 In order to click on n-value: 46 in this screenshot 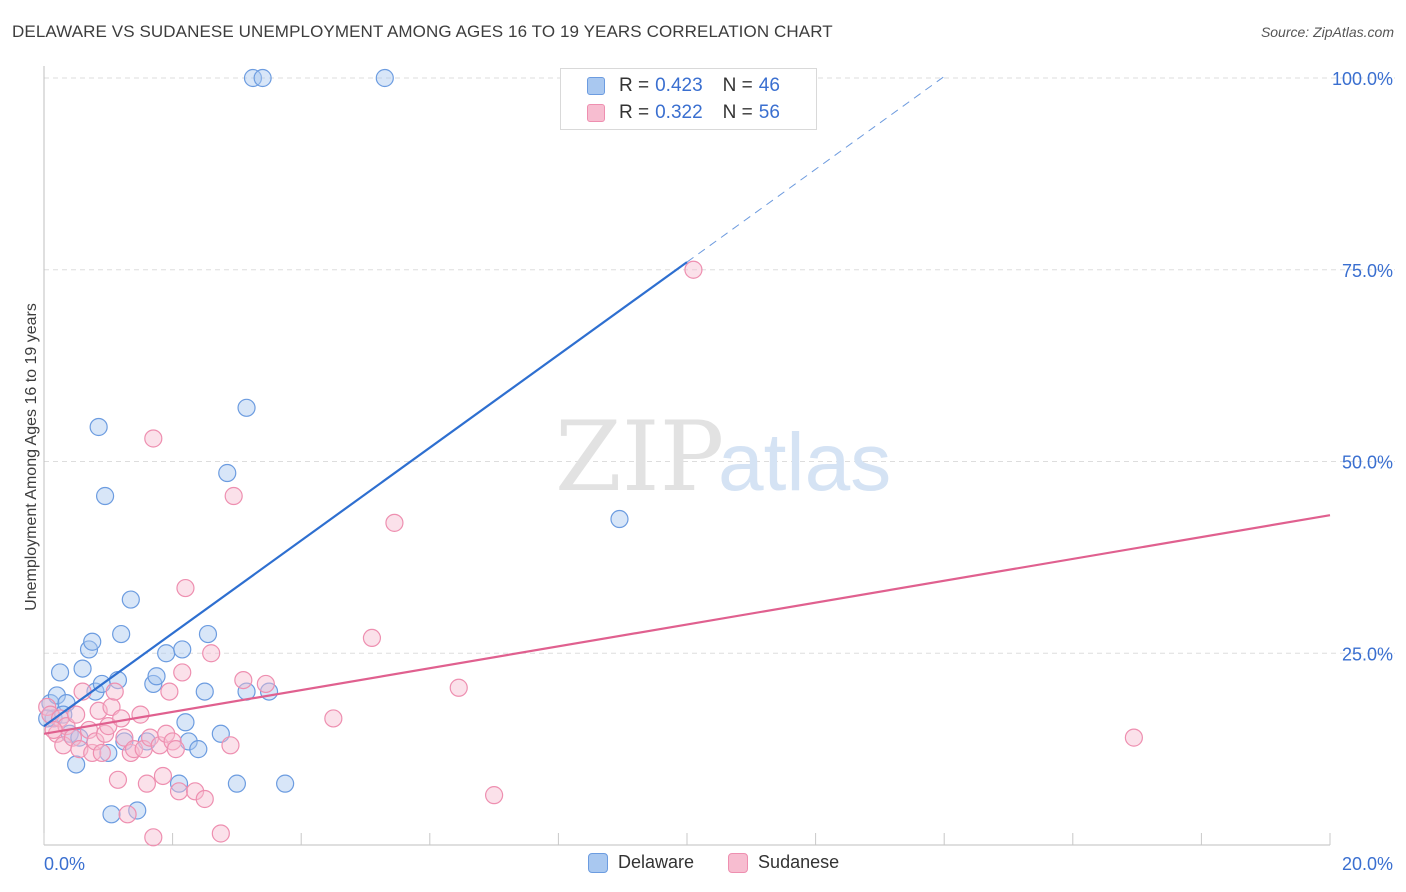, I will do `click(769, 85)`.